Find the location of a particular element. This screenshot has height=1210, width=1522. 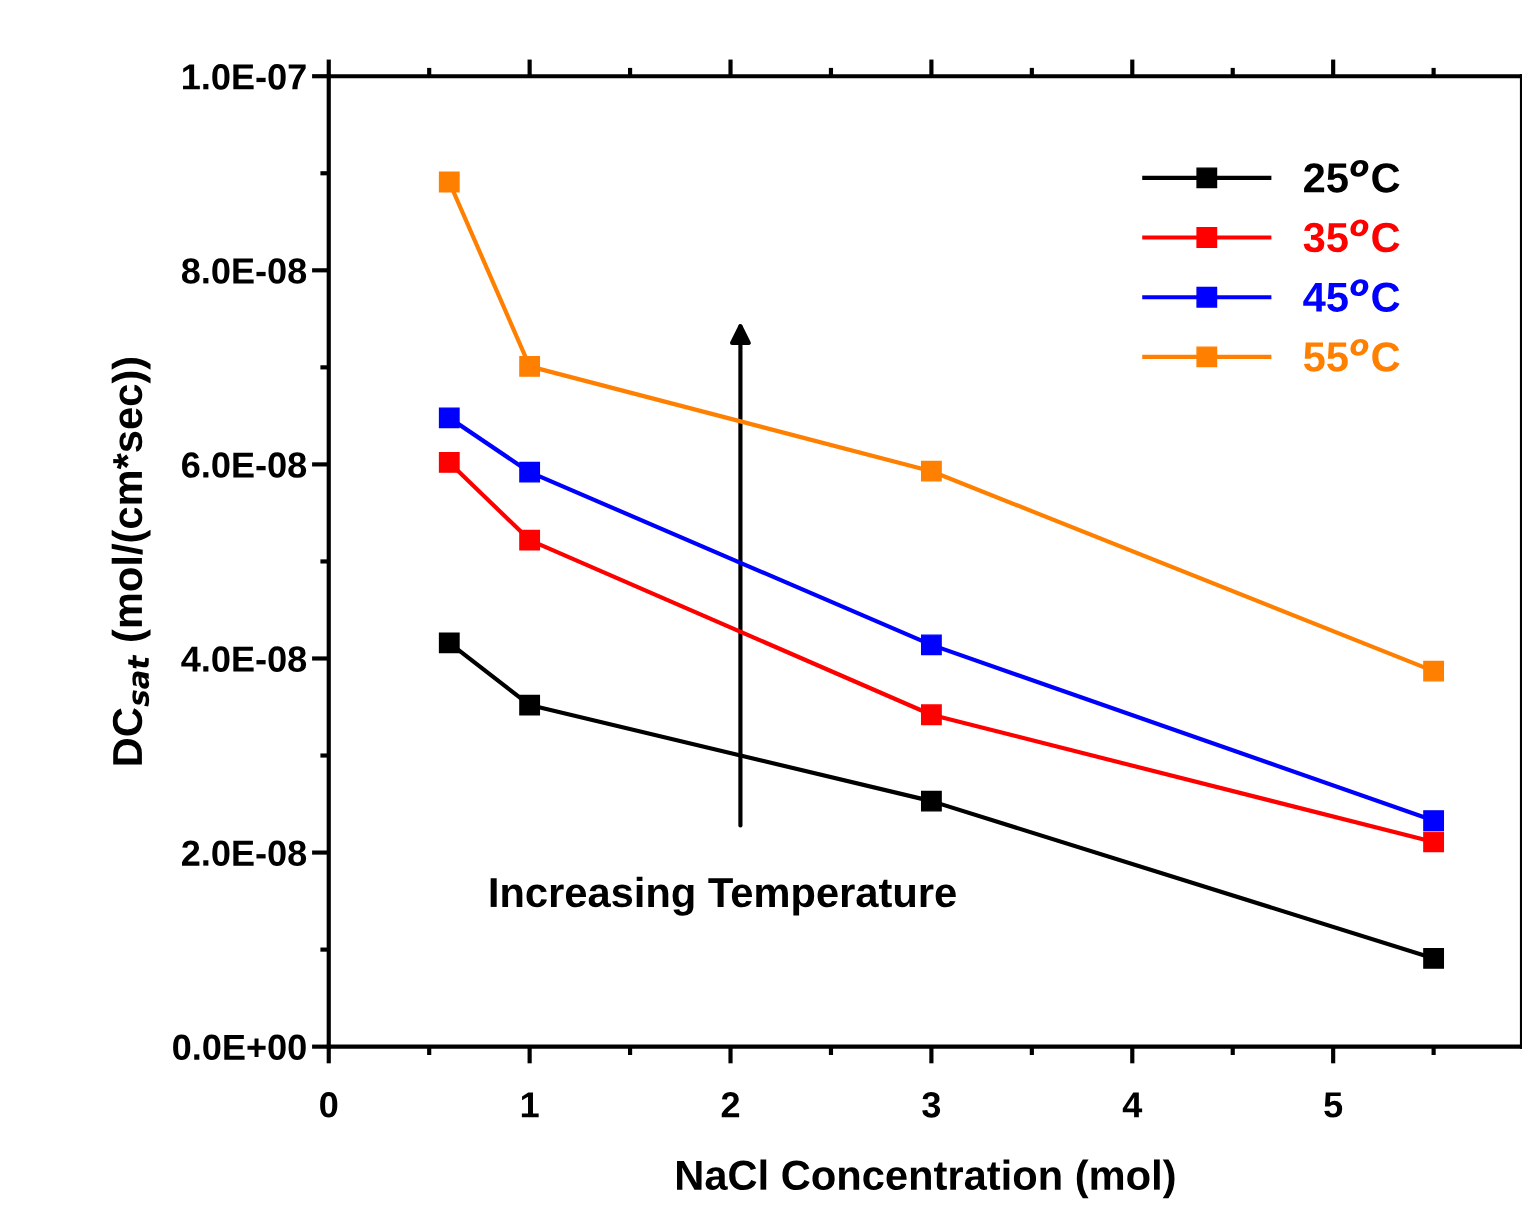

x-tick-label: 4 is located at coordinates (1132, 1105).